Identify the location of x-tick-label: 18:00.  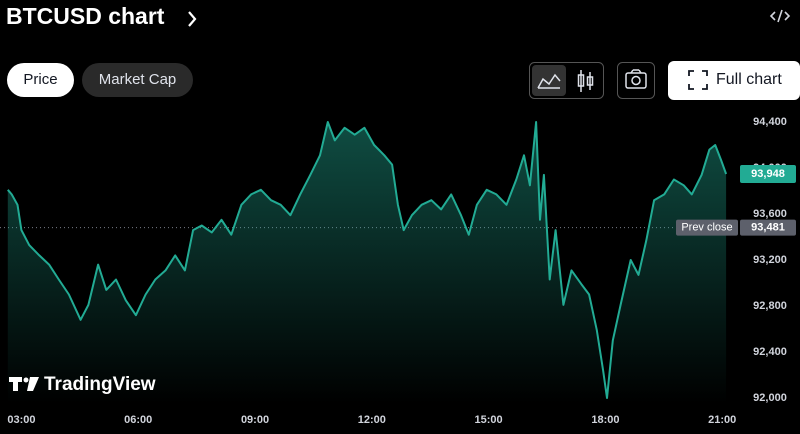
(605, 420).